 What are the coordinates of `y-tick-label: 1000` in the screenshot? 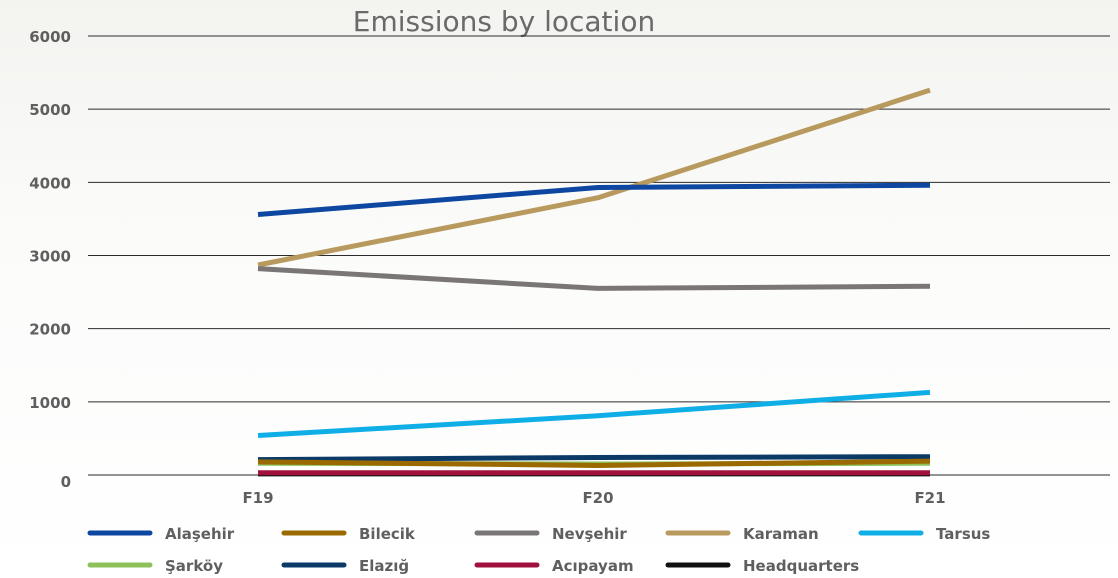 It's located at (50, 403).